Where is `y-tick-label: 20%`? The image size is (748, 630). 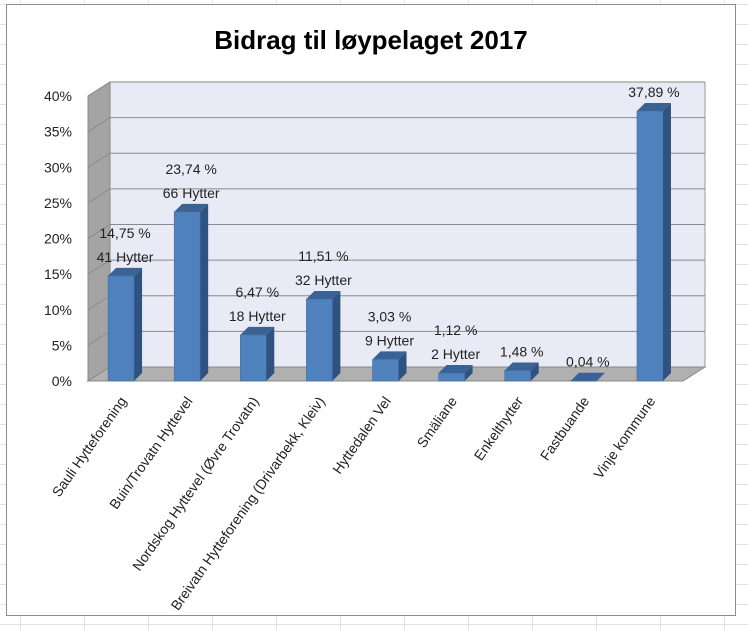
y-tick-label: 20% is located at coordinates (58, 239).